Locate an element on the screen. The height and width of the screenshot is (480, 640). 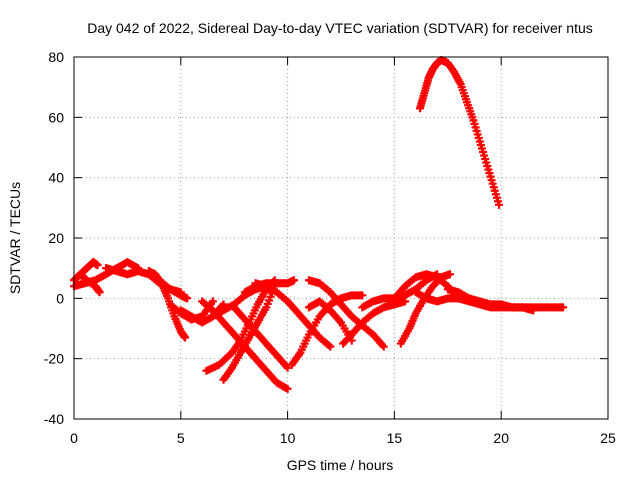
x-tick-label: 25 is located at coordinates (608, 438).